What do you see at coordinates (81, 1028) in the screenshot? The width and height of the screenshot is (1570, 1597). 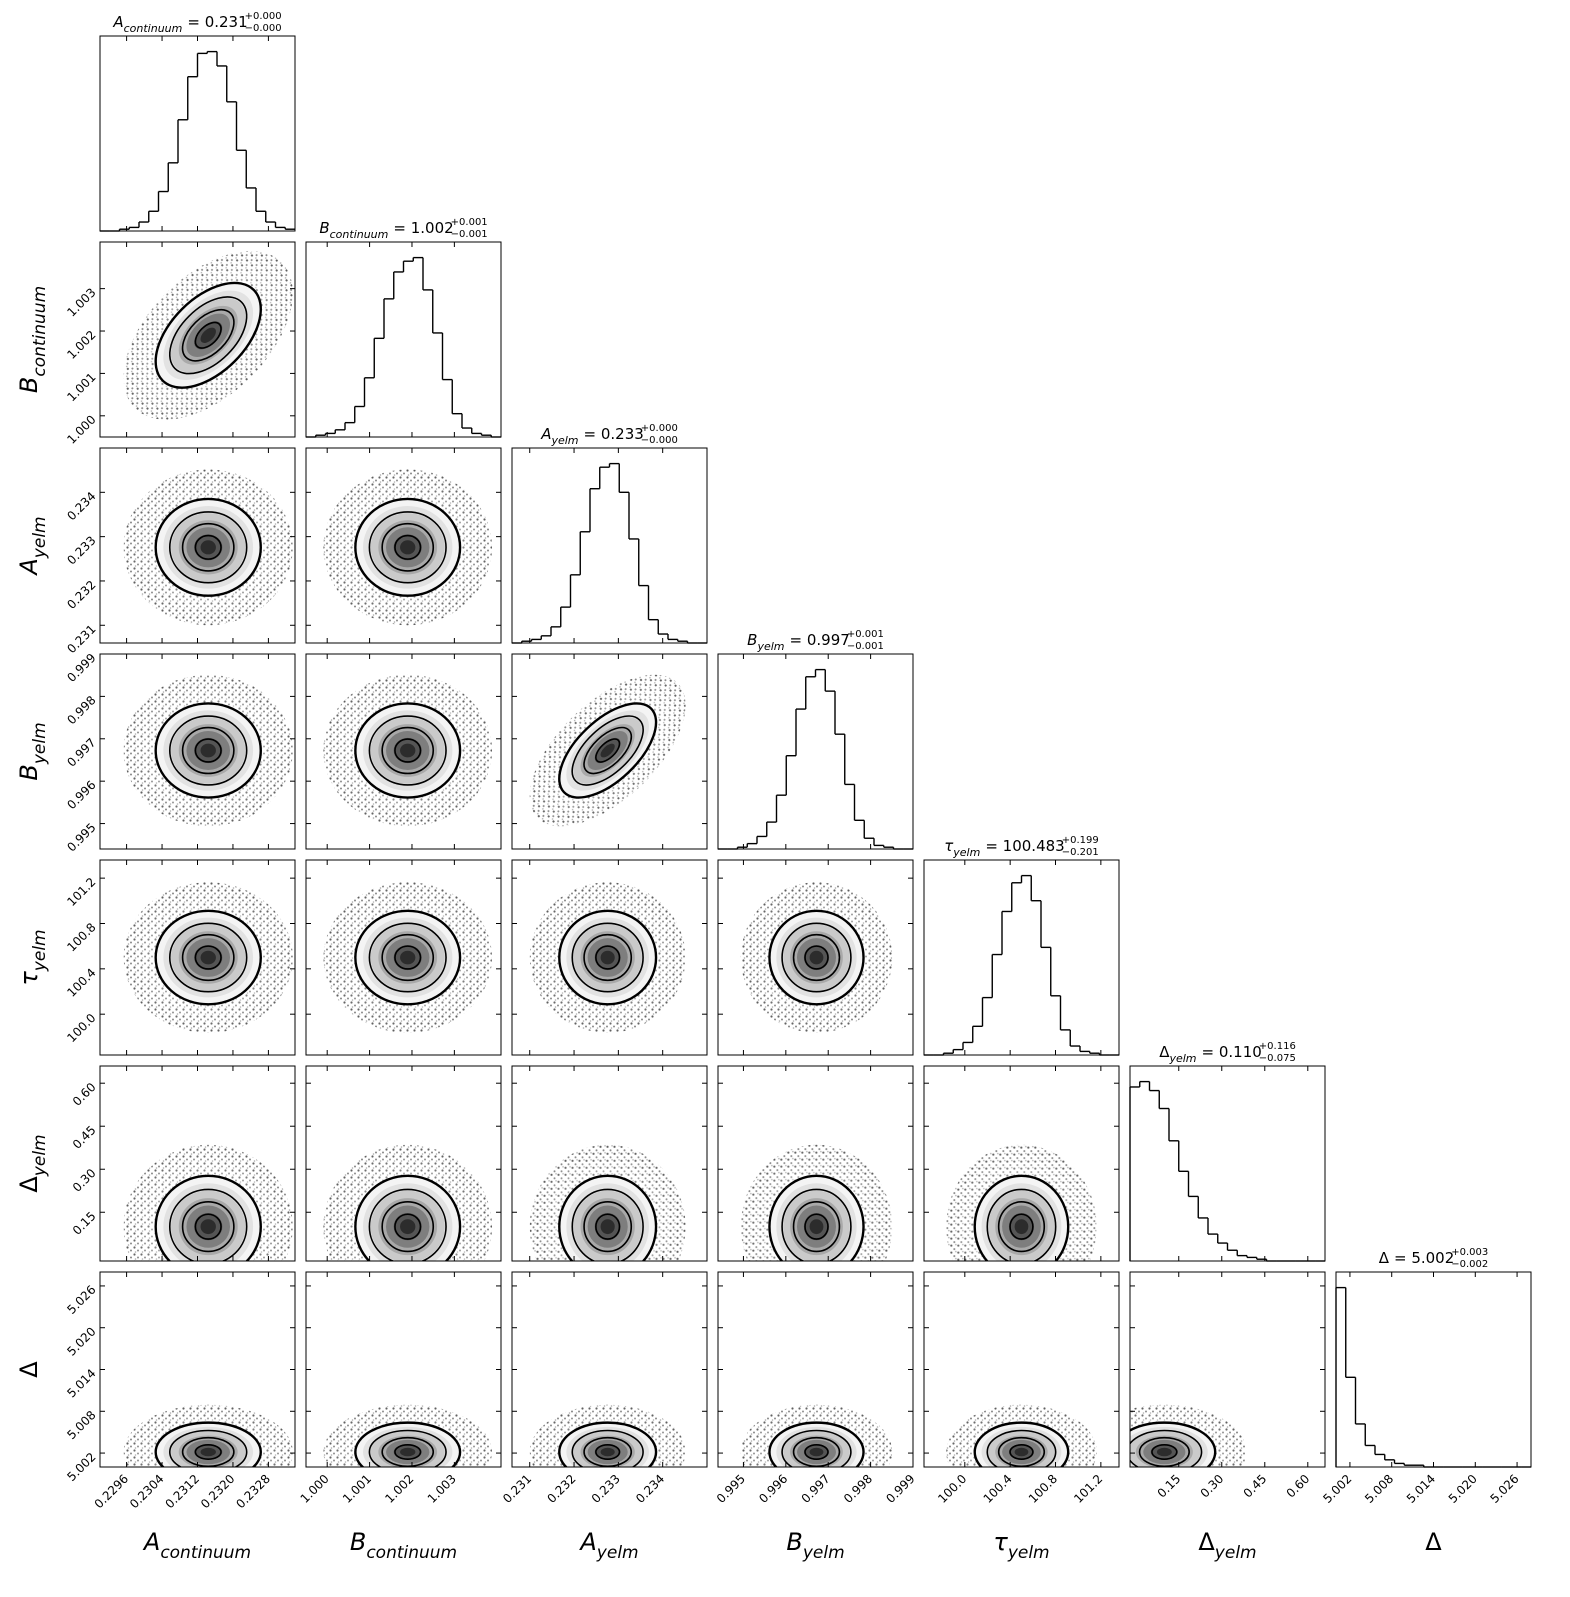 I see `y-tick-label: 100.0` at bounding box center [81, 1028].